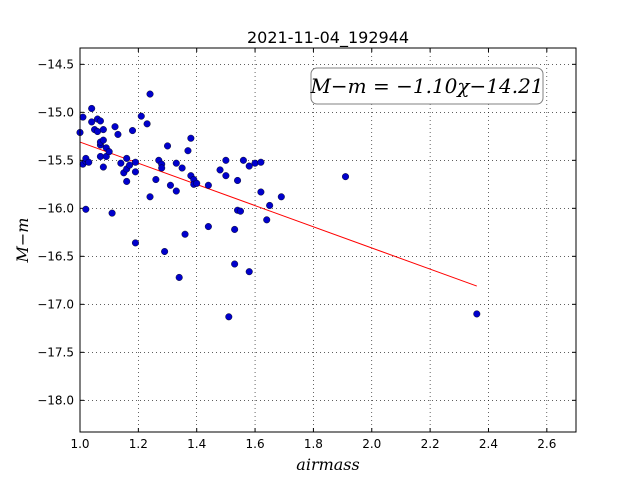 The height and width of the screenshot is (480, 640). What do you see at coordinates (55, 208) in the screenshot?
I see `y-tick-label: −16.0` at bounding box center [55, 208].